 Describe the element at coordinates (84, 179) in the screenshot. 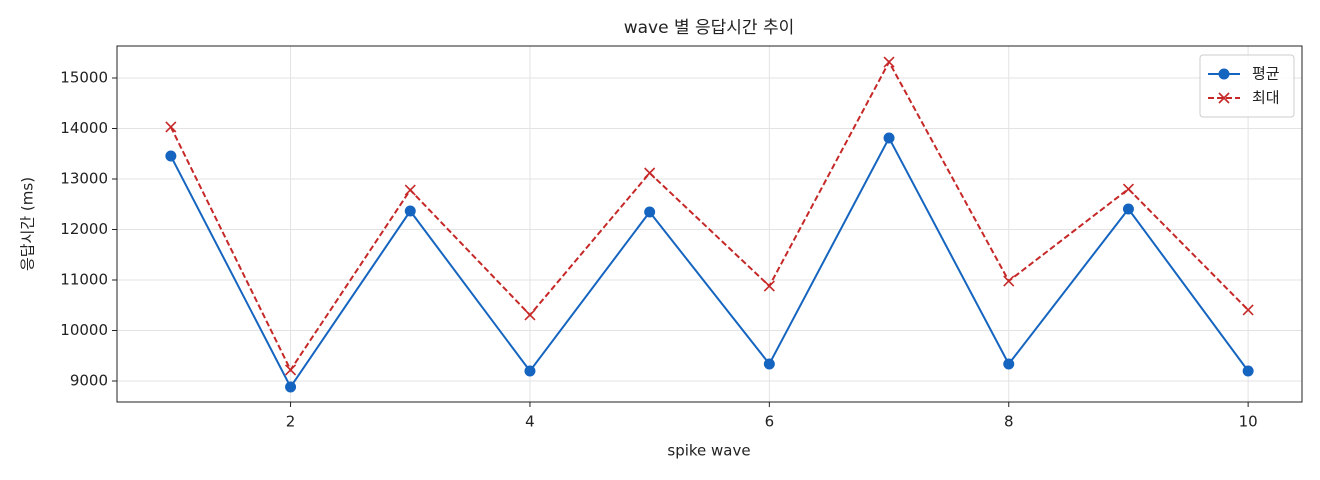

I see `y-tick-label: 13000` at that location.